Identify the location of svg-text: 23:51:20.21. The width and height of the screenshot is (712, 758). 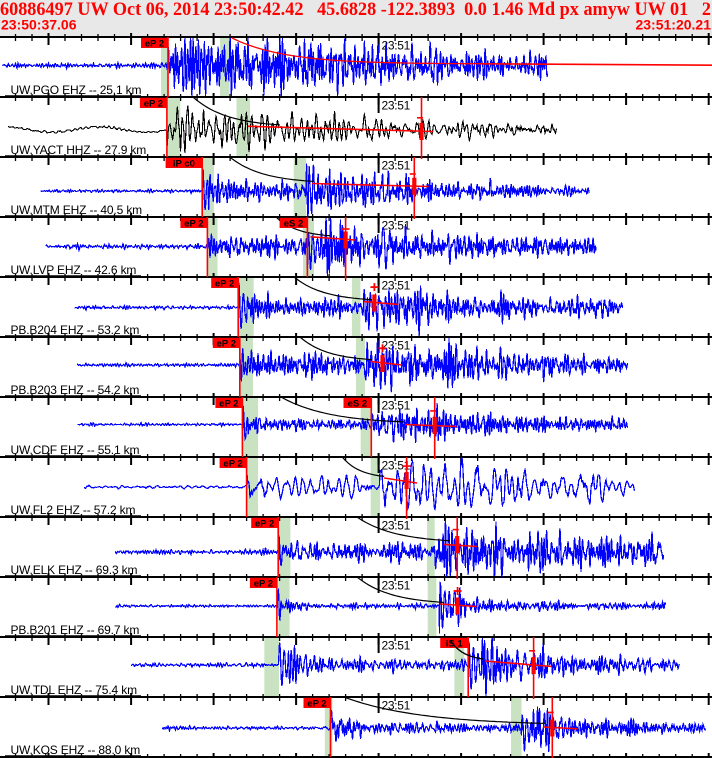
(673, 25).